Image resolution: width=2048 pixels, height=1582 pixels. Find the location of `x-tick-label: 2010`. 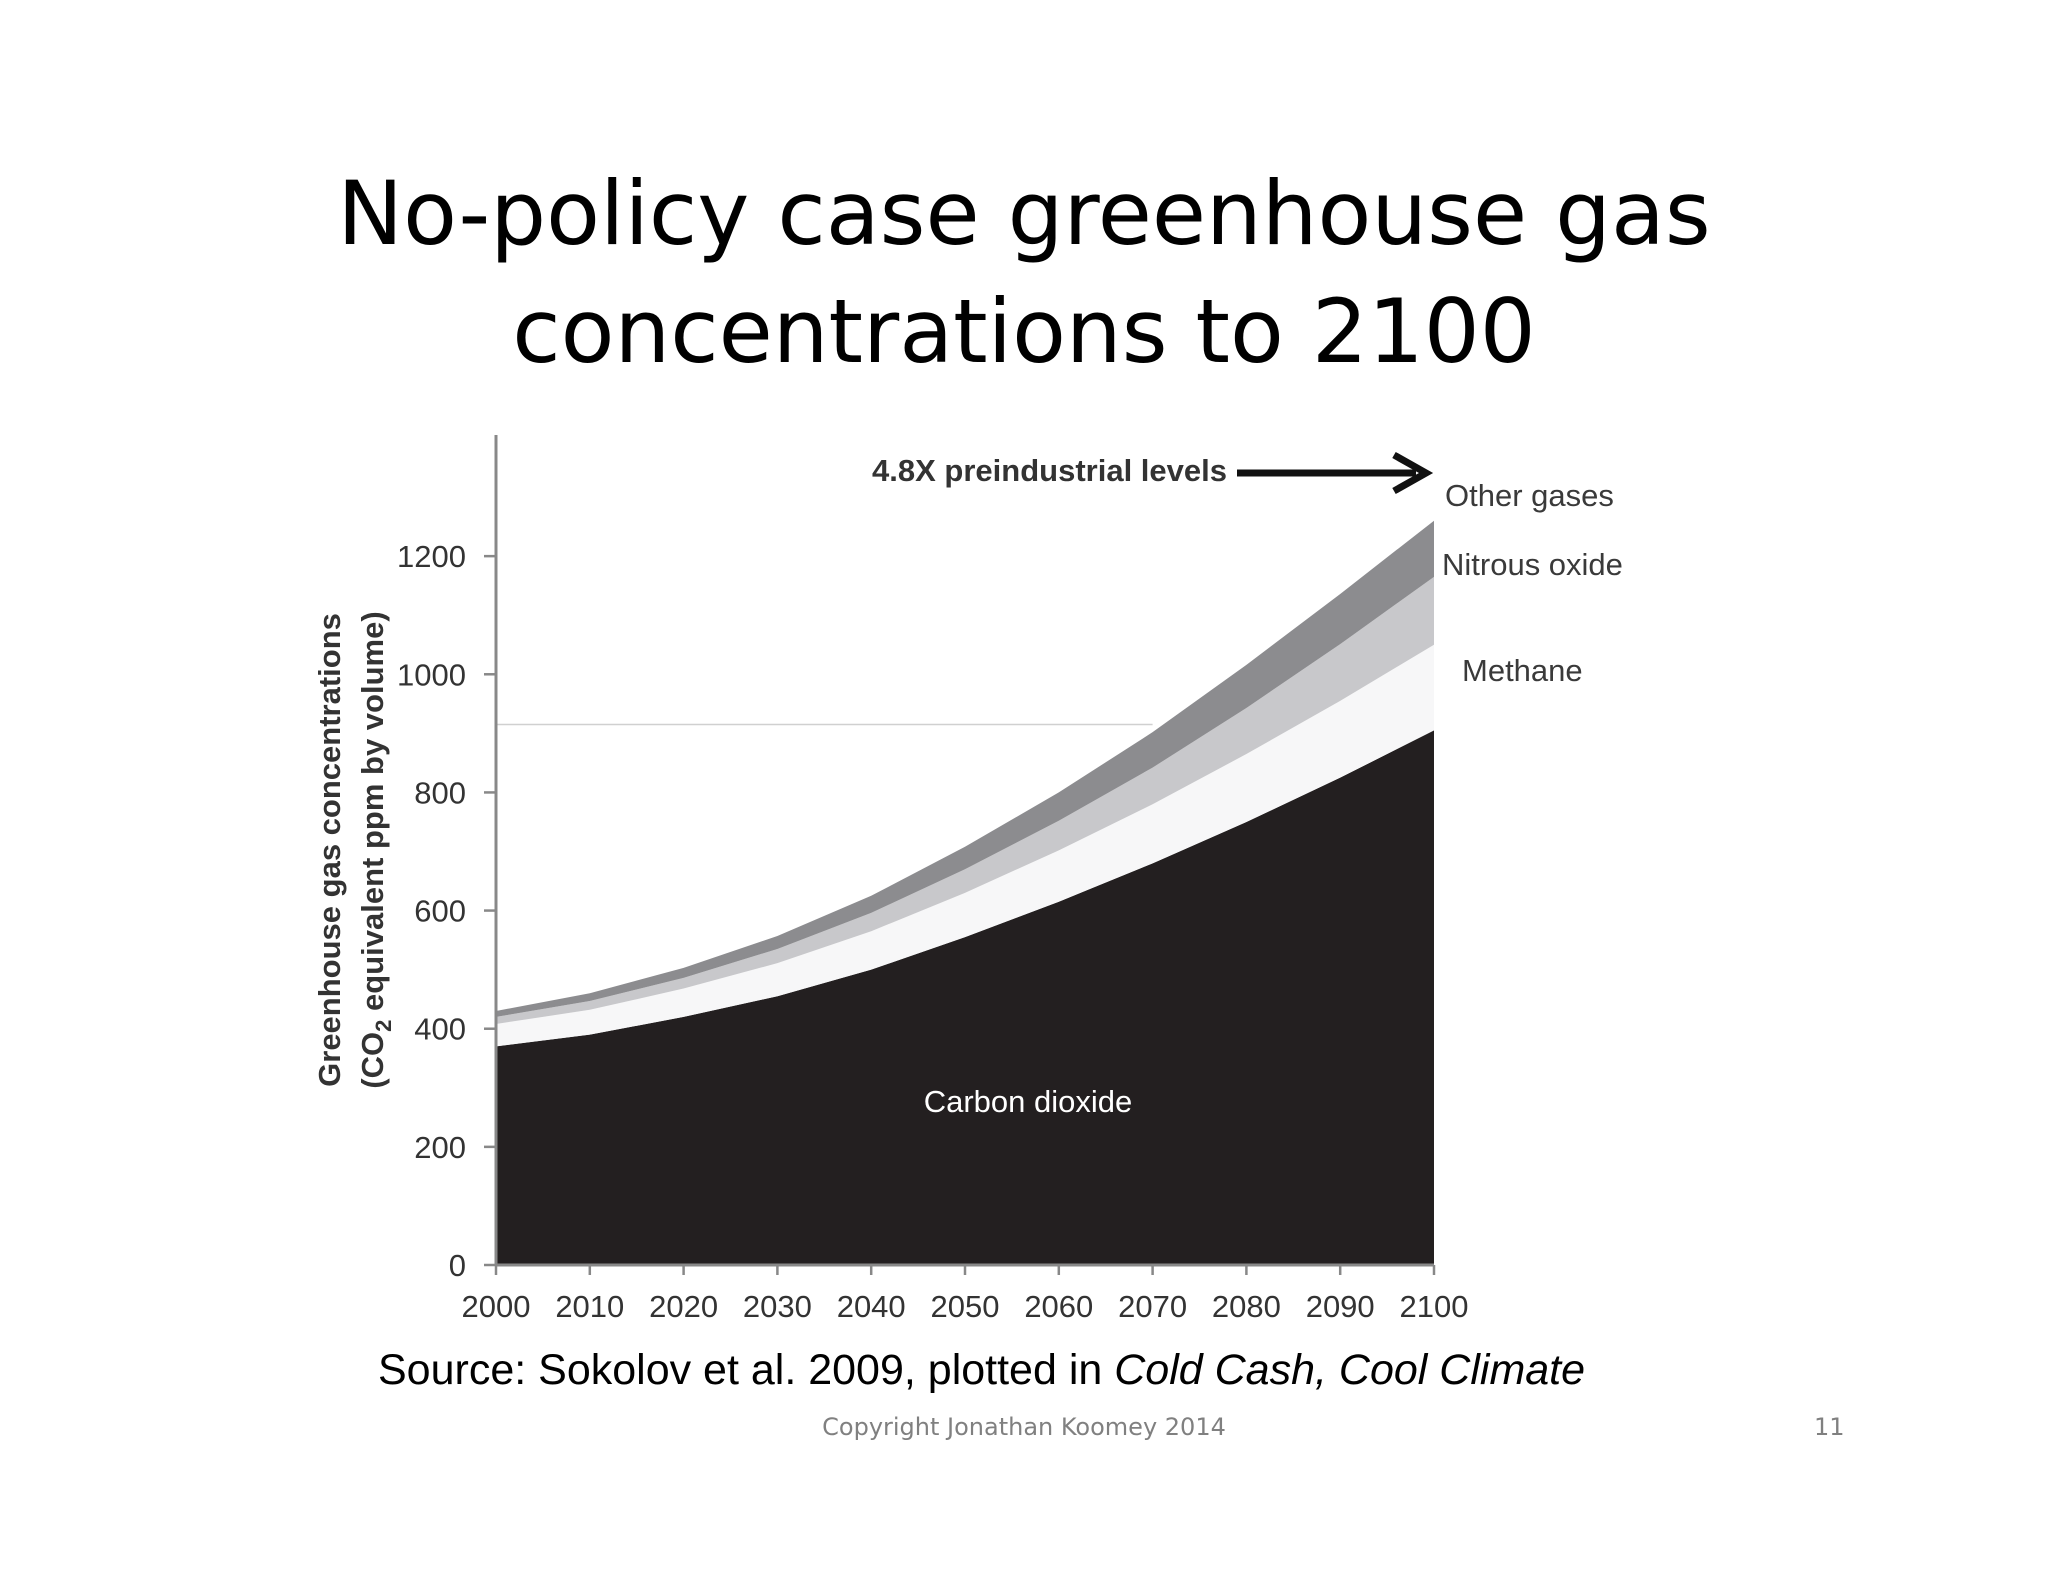

x-tick-label: 2010 is located at coordinates (589, 1306).